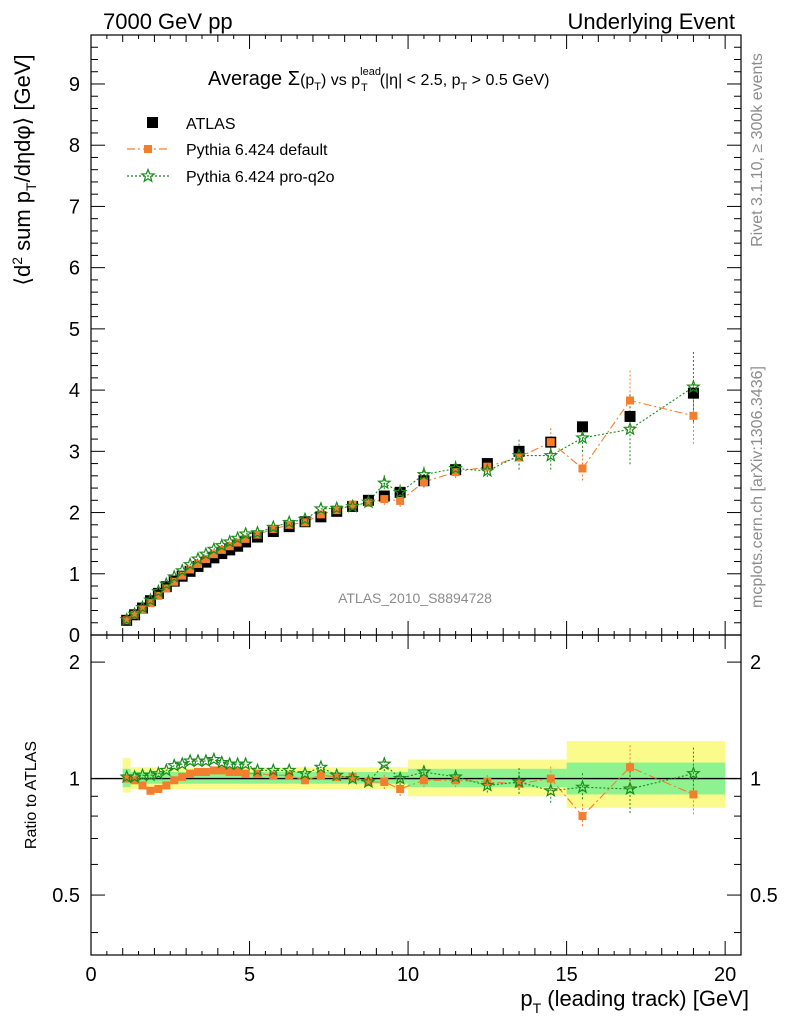 Image resolution: width=786 pixels, height=1024 pixels. Describe the element at coordinates (148, 175) in the screenshot. I see `legend-proq2o-marker` at that location.